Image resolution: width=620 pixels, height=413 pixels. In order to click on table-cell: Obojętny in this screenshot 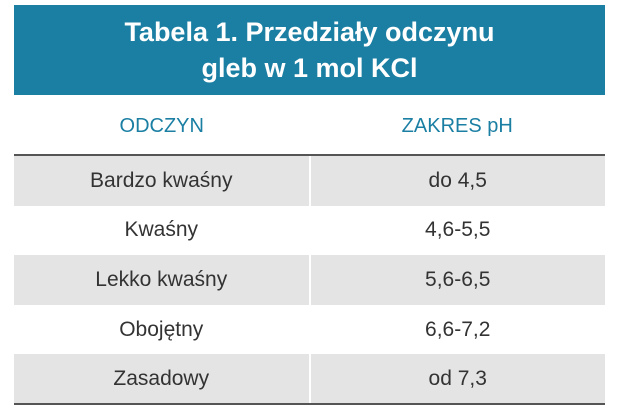, I will do `click(162, 329)`.